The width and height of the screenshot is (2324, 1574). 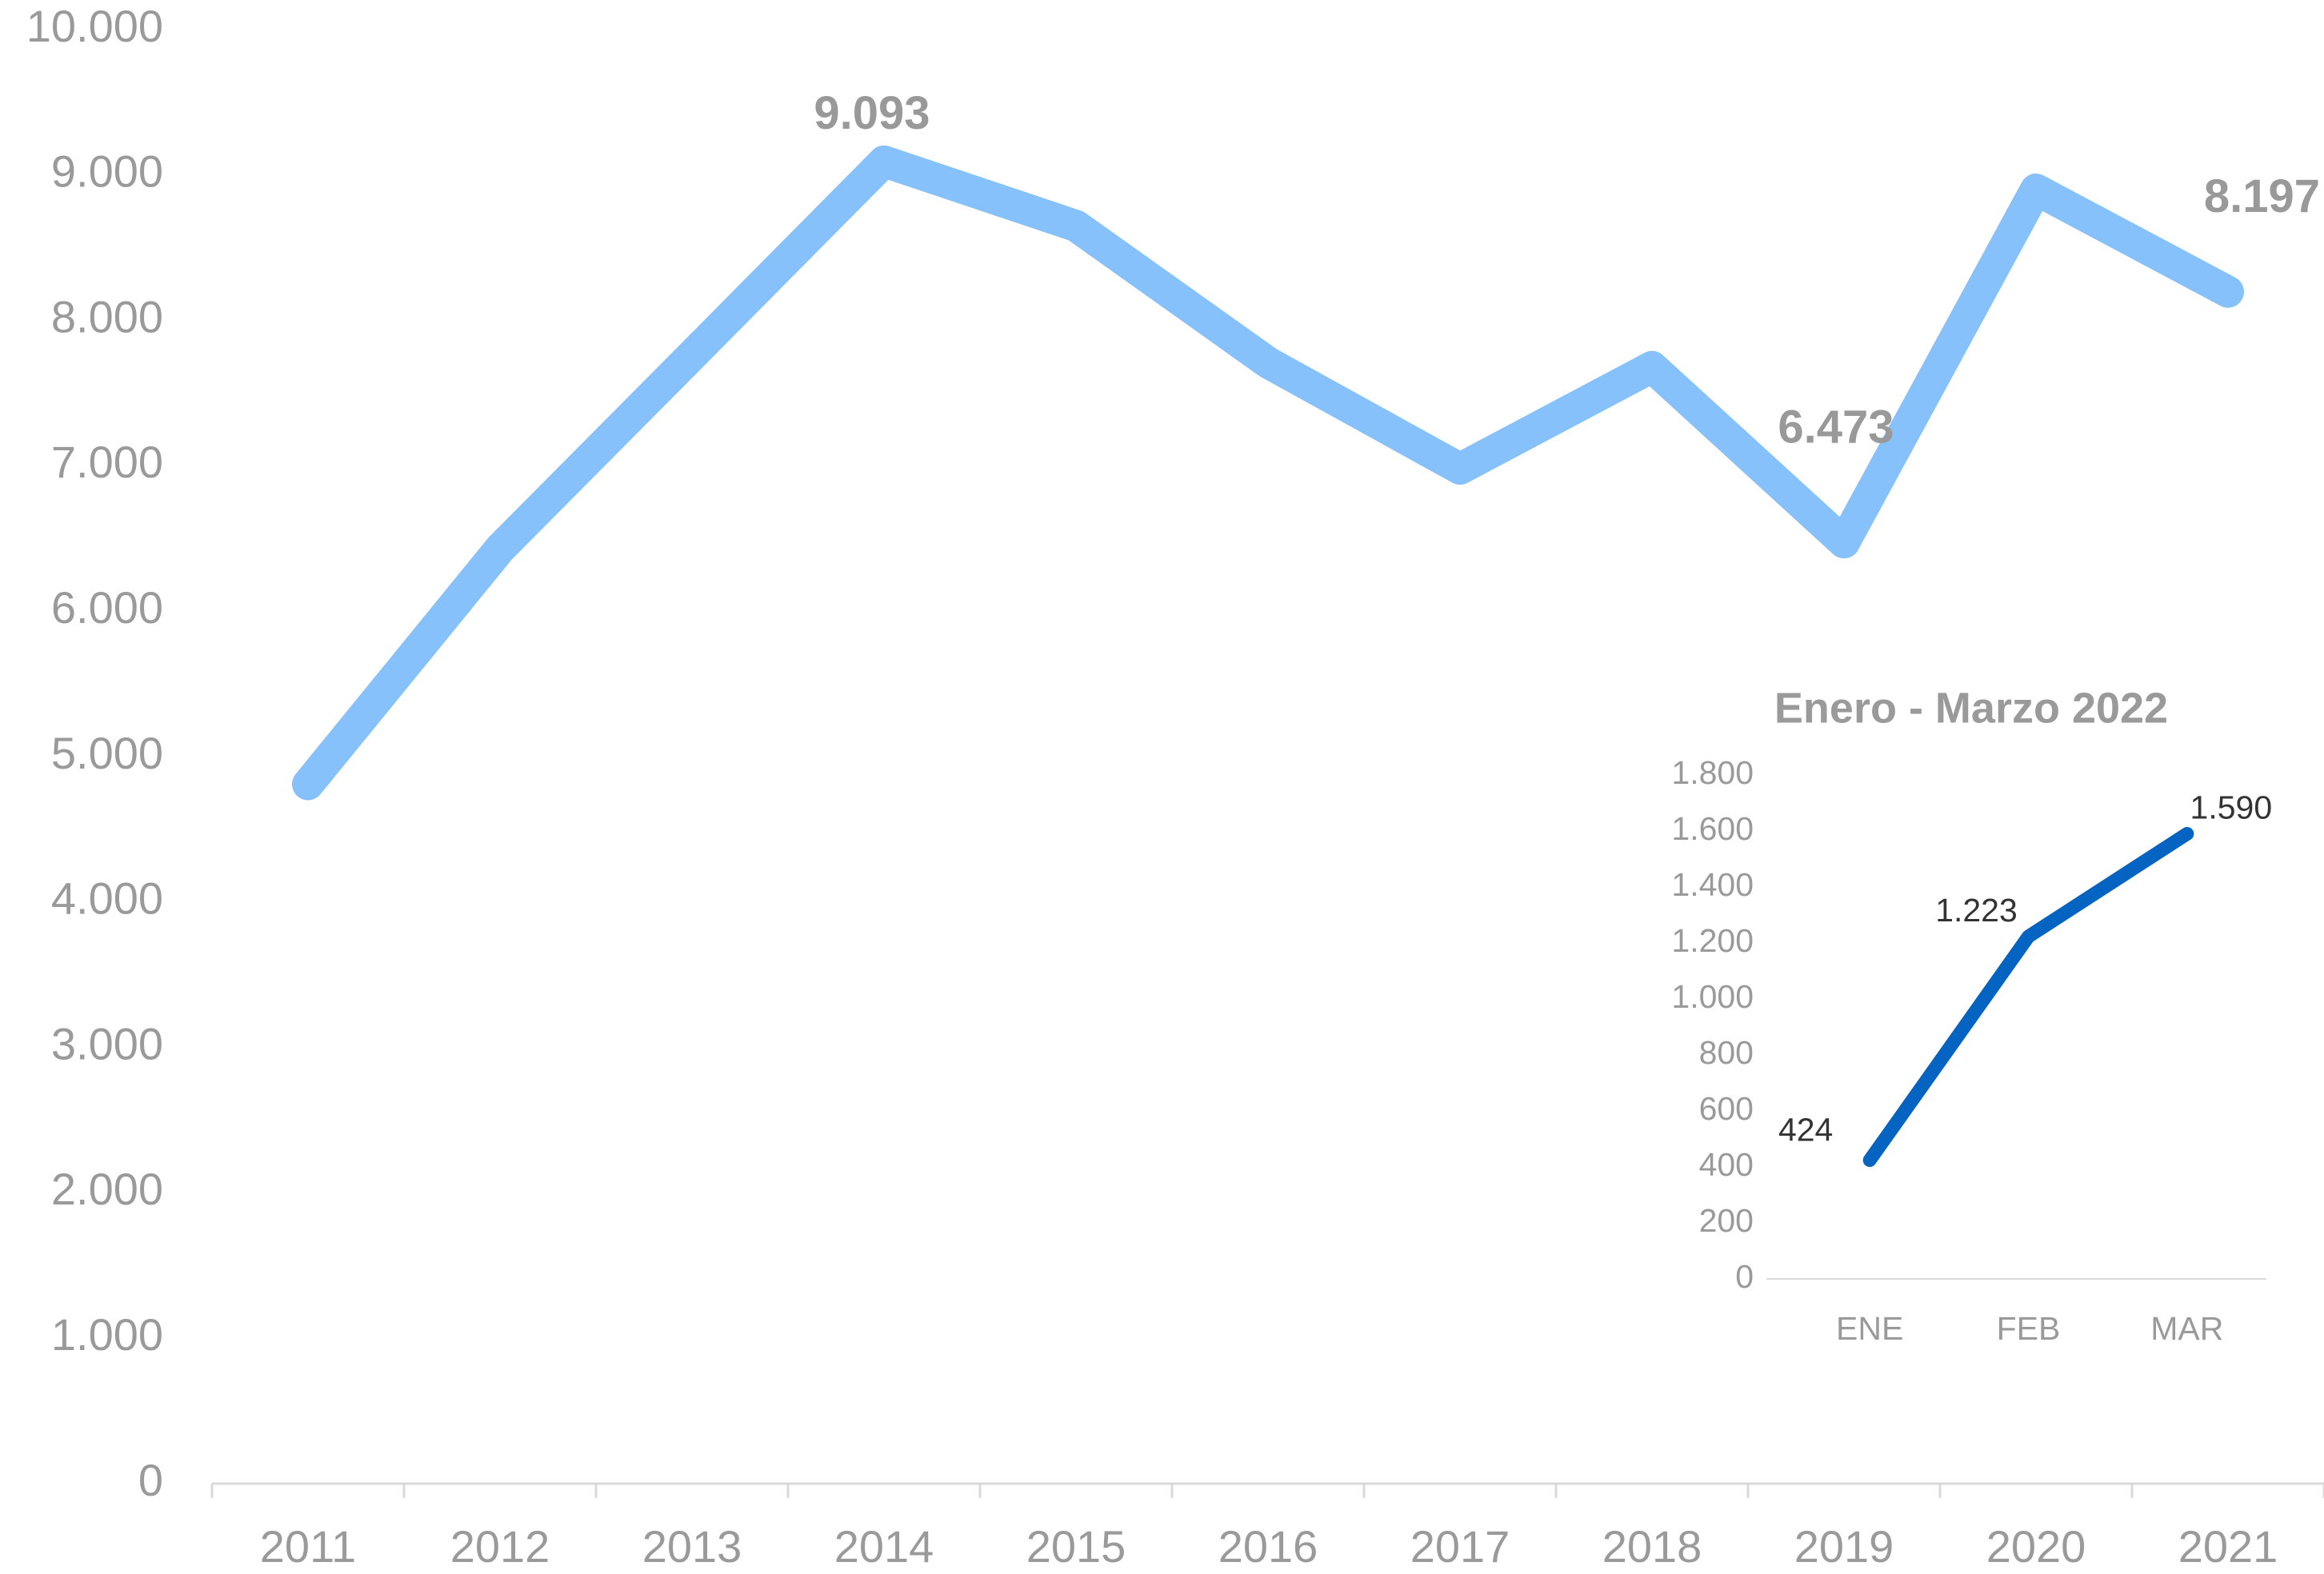 I want to click on data-label: 9.093, so click(x=872, y=113).